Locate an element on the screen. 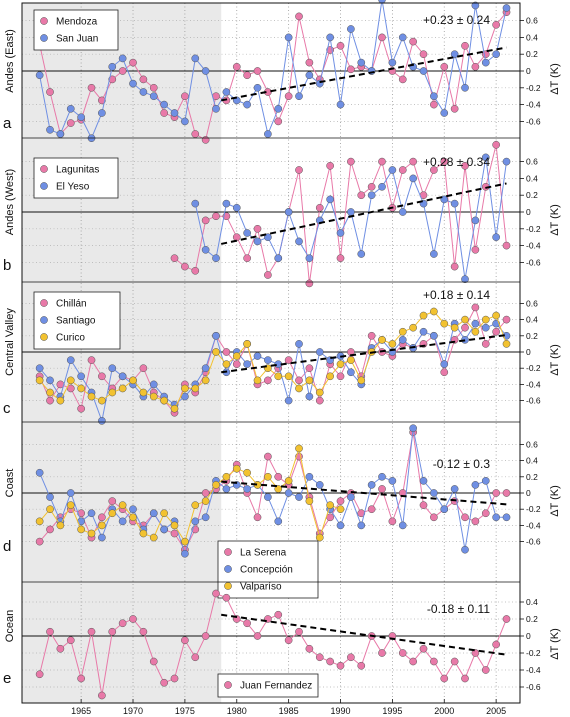 This screenshot has width=570, height=717. legend: Mendoza San Juan is located at coordinates (76, 30).